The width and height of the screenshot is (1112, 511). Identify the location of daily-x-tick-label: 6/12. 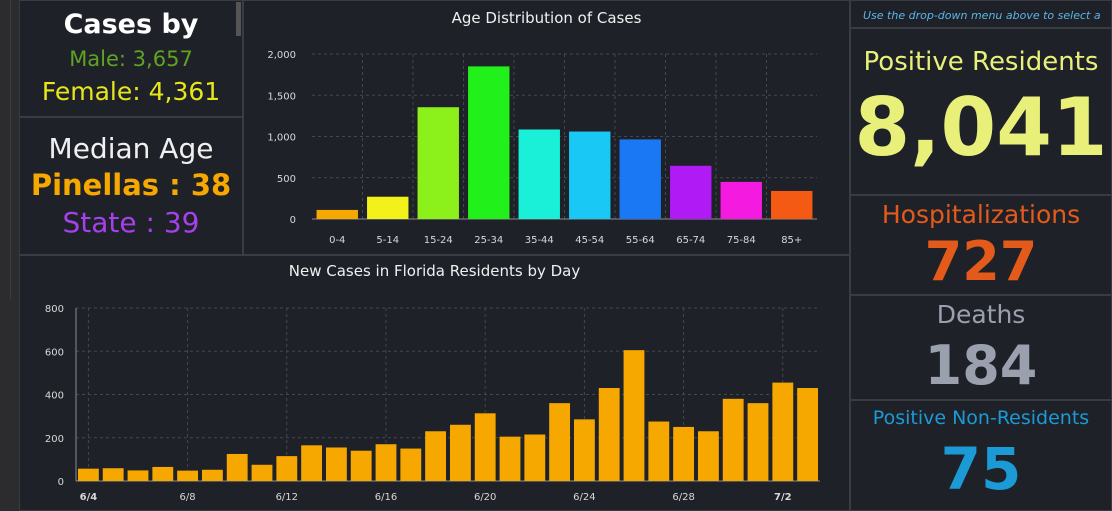
(287, 497).